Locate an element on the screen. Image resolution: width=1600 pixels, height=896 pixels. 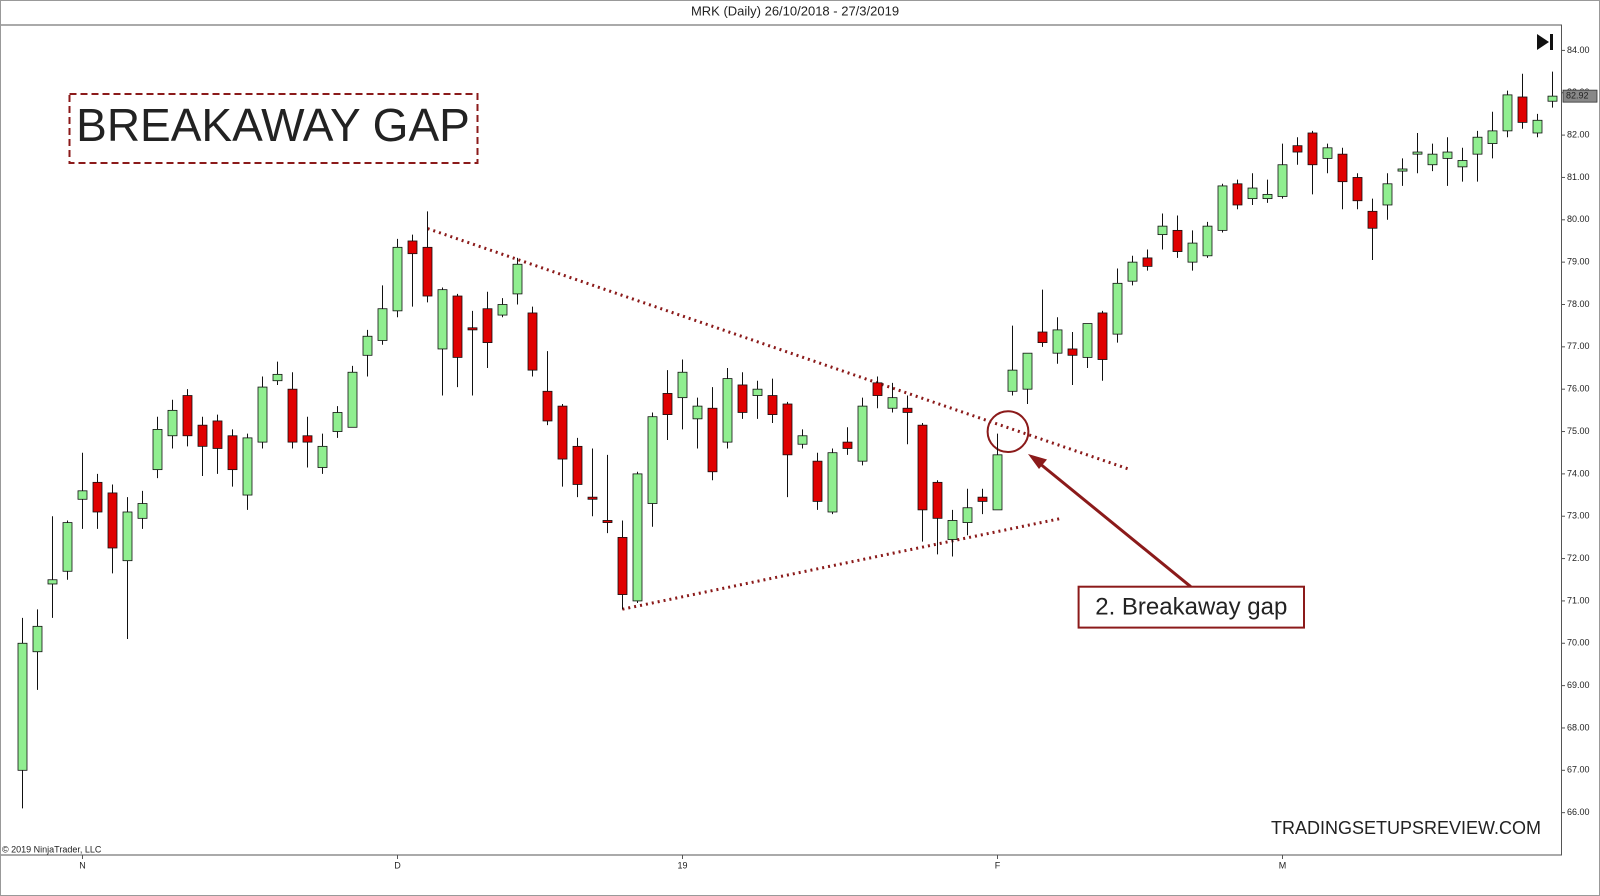
x-tick-label: N is located at coordinates (82, 865).